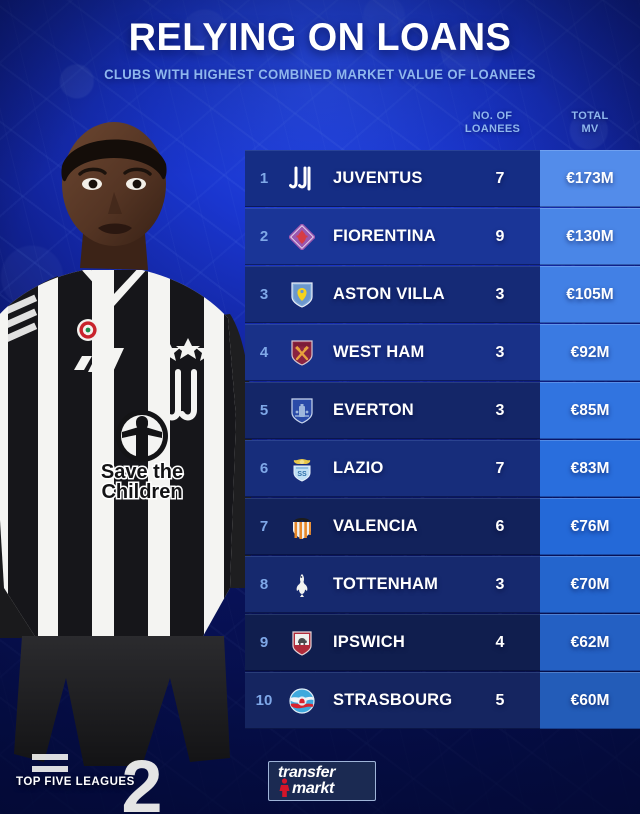 This screenshot has height=814, width=640. Describe the element at coordinates (442, 526) in the screenshot. I see `table-row: 7 VALENCIA 6 €76M` at that location.